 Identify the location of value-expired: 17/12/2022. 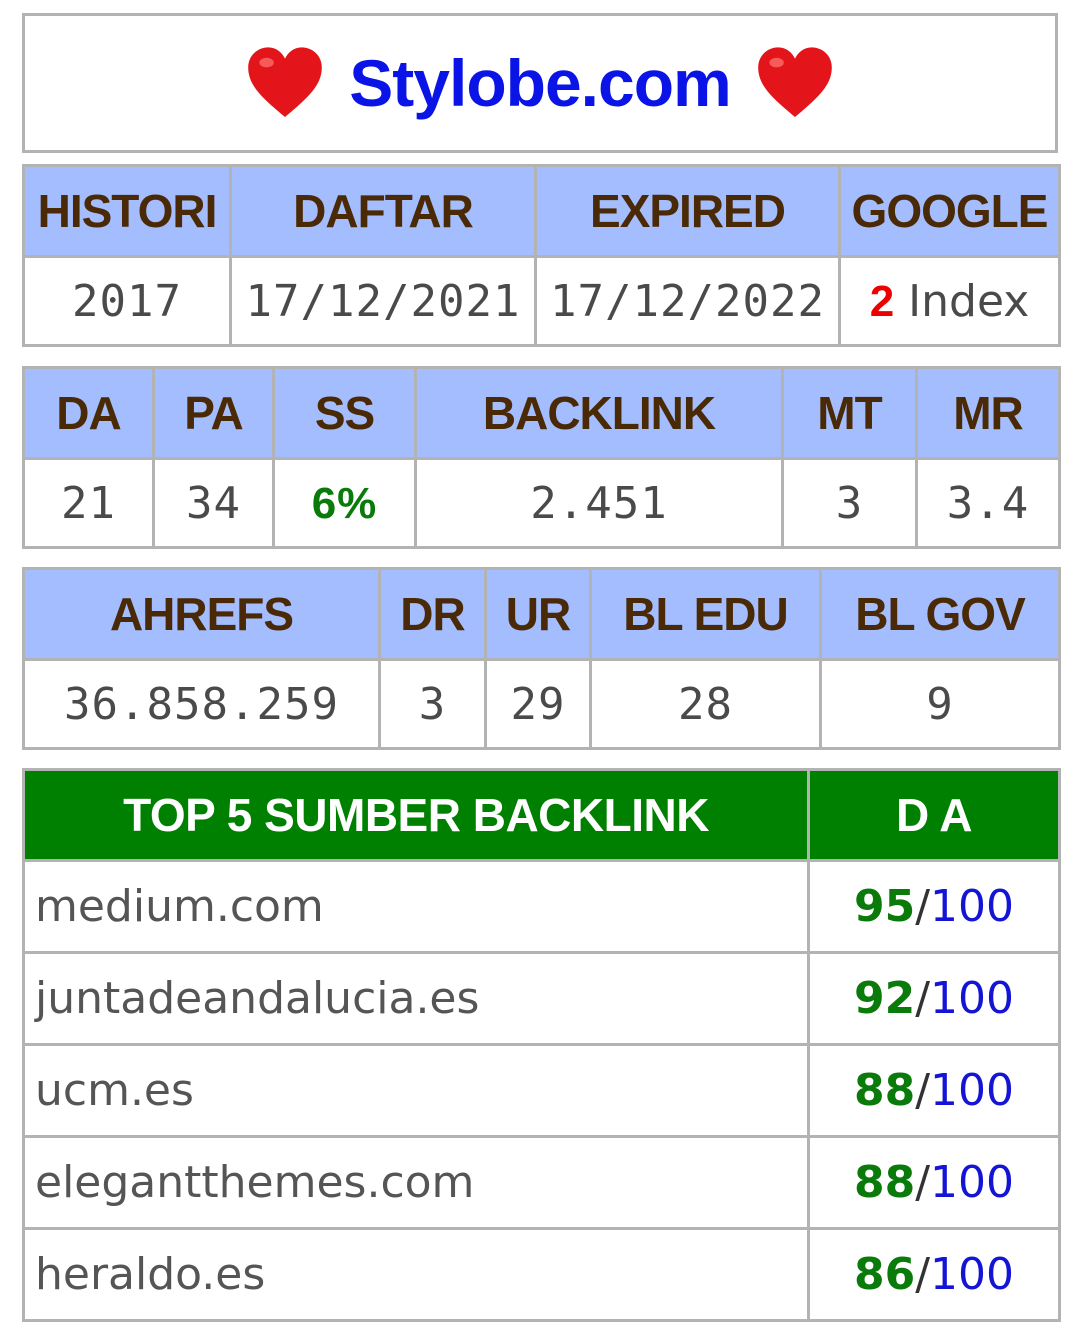
(687, 301).